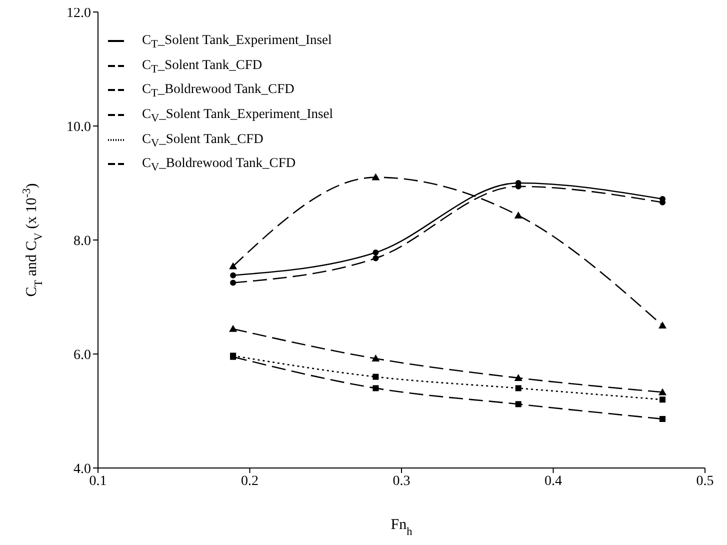 The width and height of the screenshot is (727, 545). I want to click on y-tick-label: 6.0, so click(82, 355).